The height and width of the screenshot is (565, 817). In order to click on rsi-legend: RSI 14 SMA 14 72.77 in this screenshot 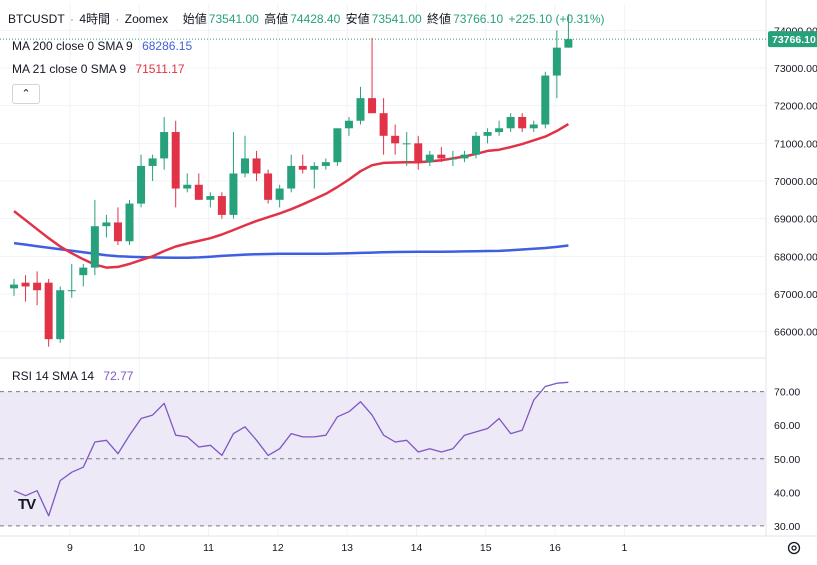, I will do `click(73, 376)`.